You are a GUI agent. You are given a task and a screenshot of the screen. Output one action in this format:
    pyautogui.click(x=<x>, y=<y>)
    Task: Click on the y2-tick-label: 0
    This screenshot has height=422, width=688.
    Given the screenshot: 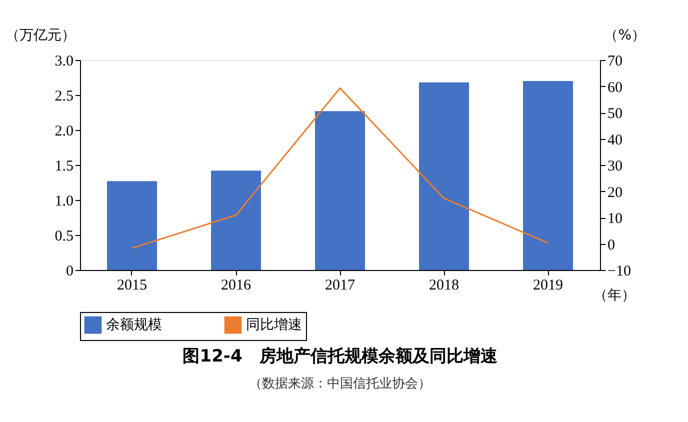 What is the action you would take?
    pyautogui.click(x=611, y=245)
    